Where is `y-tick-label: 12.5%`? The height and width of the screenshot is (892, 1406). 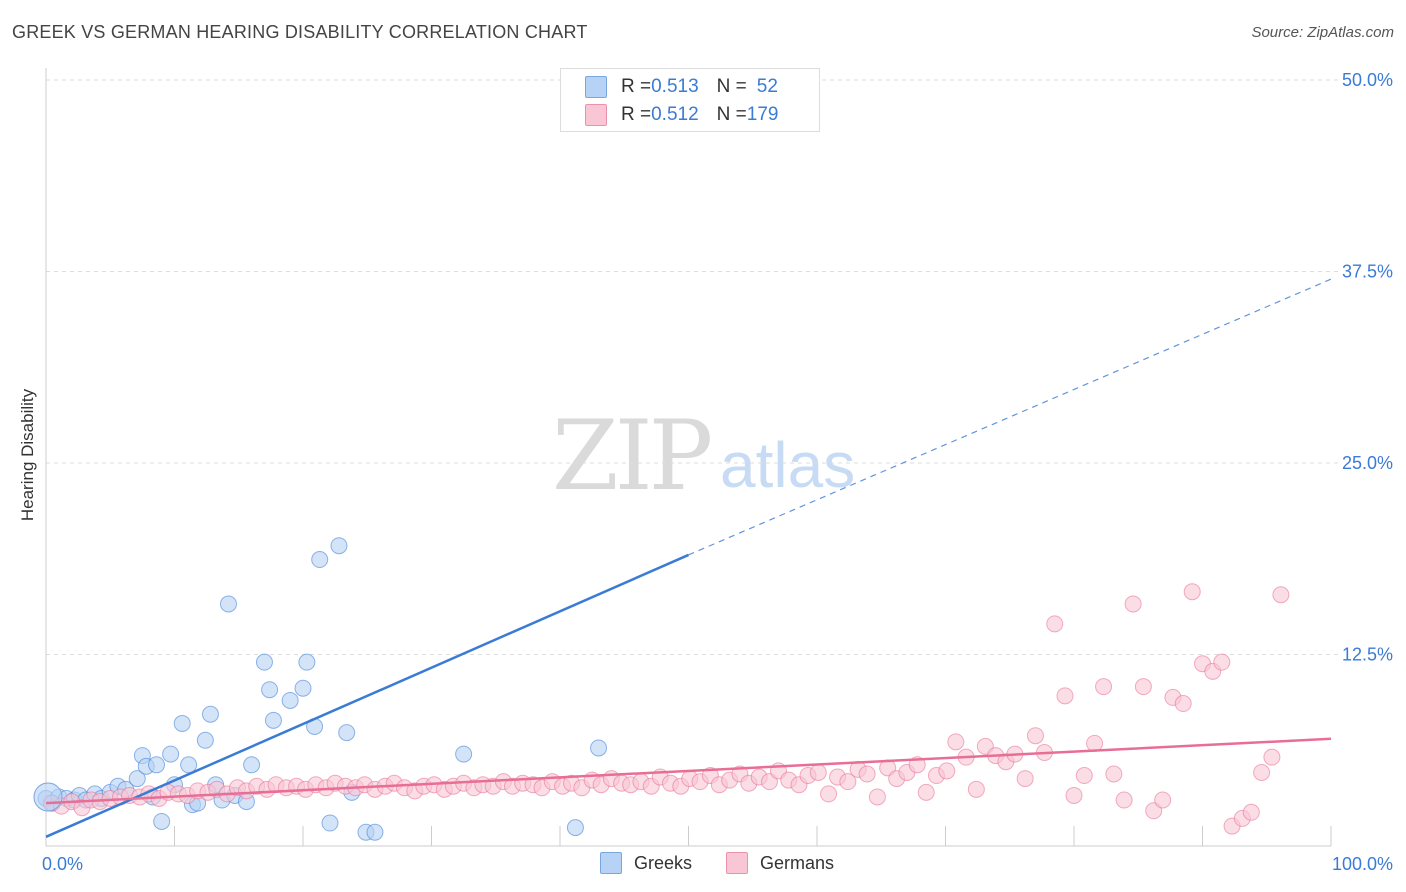 y-tick-label: 12.5% is located at coordinates (1367, 655).